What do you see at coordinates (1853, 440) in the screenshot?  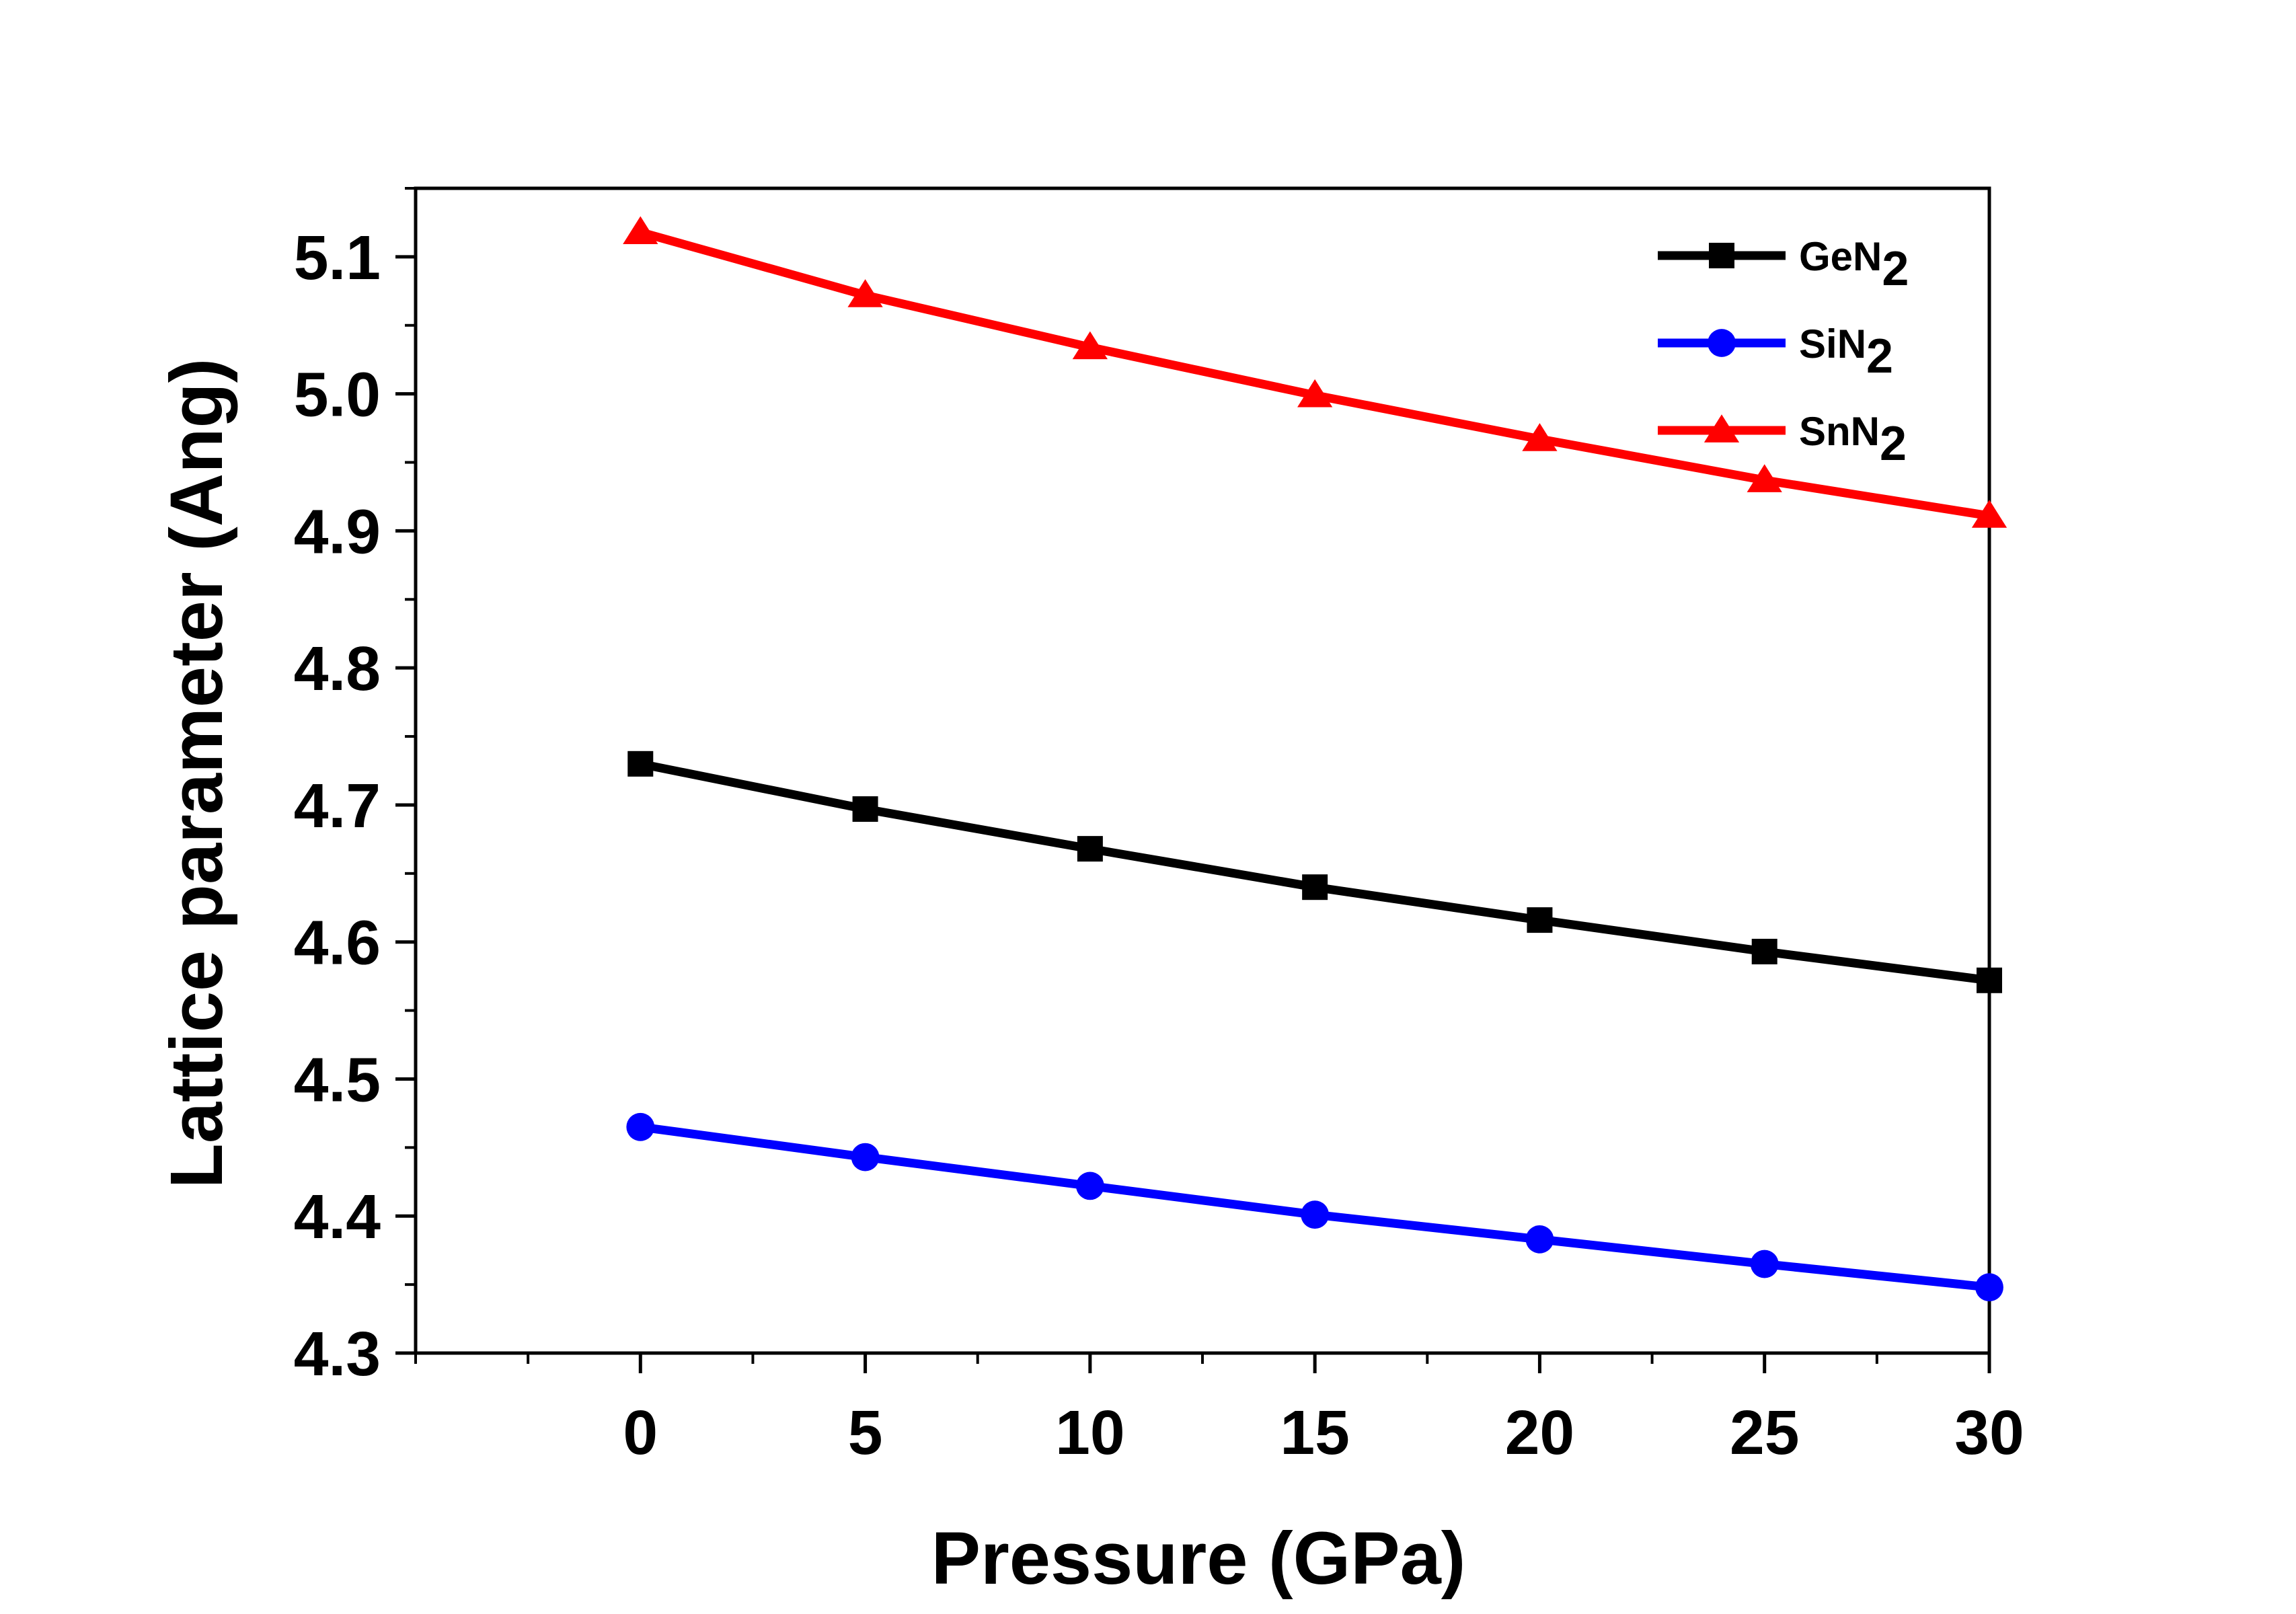 I see `legend-label: SnN2` at bounding box center [1853, 440].